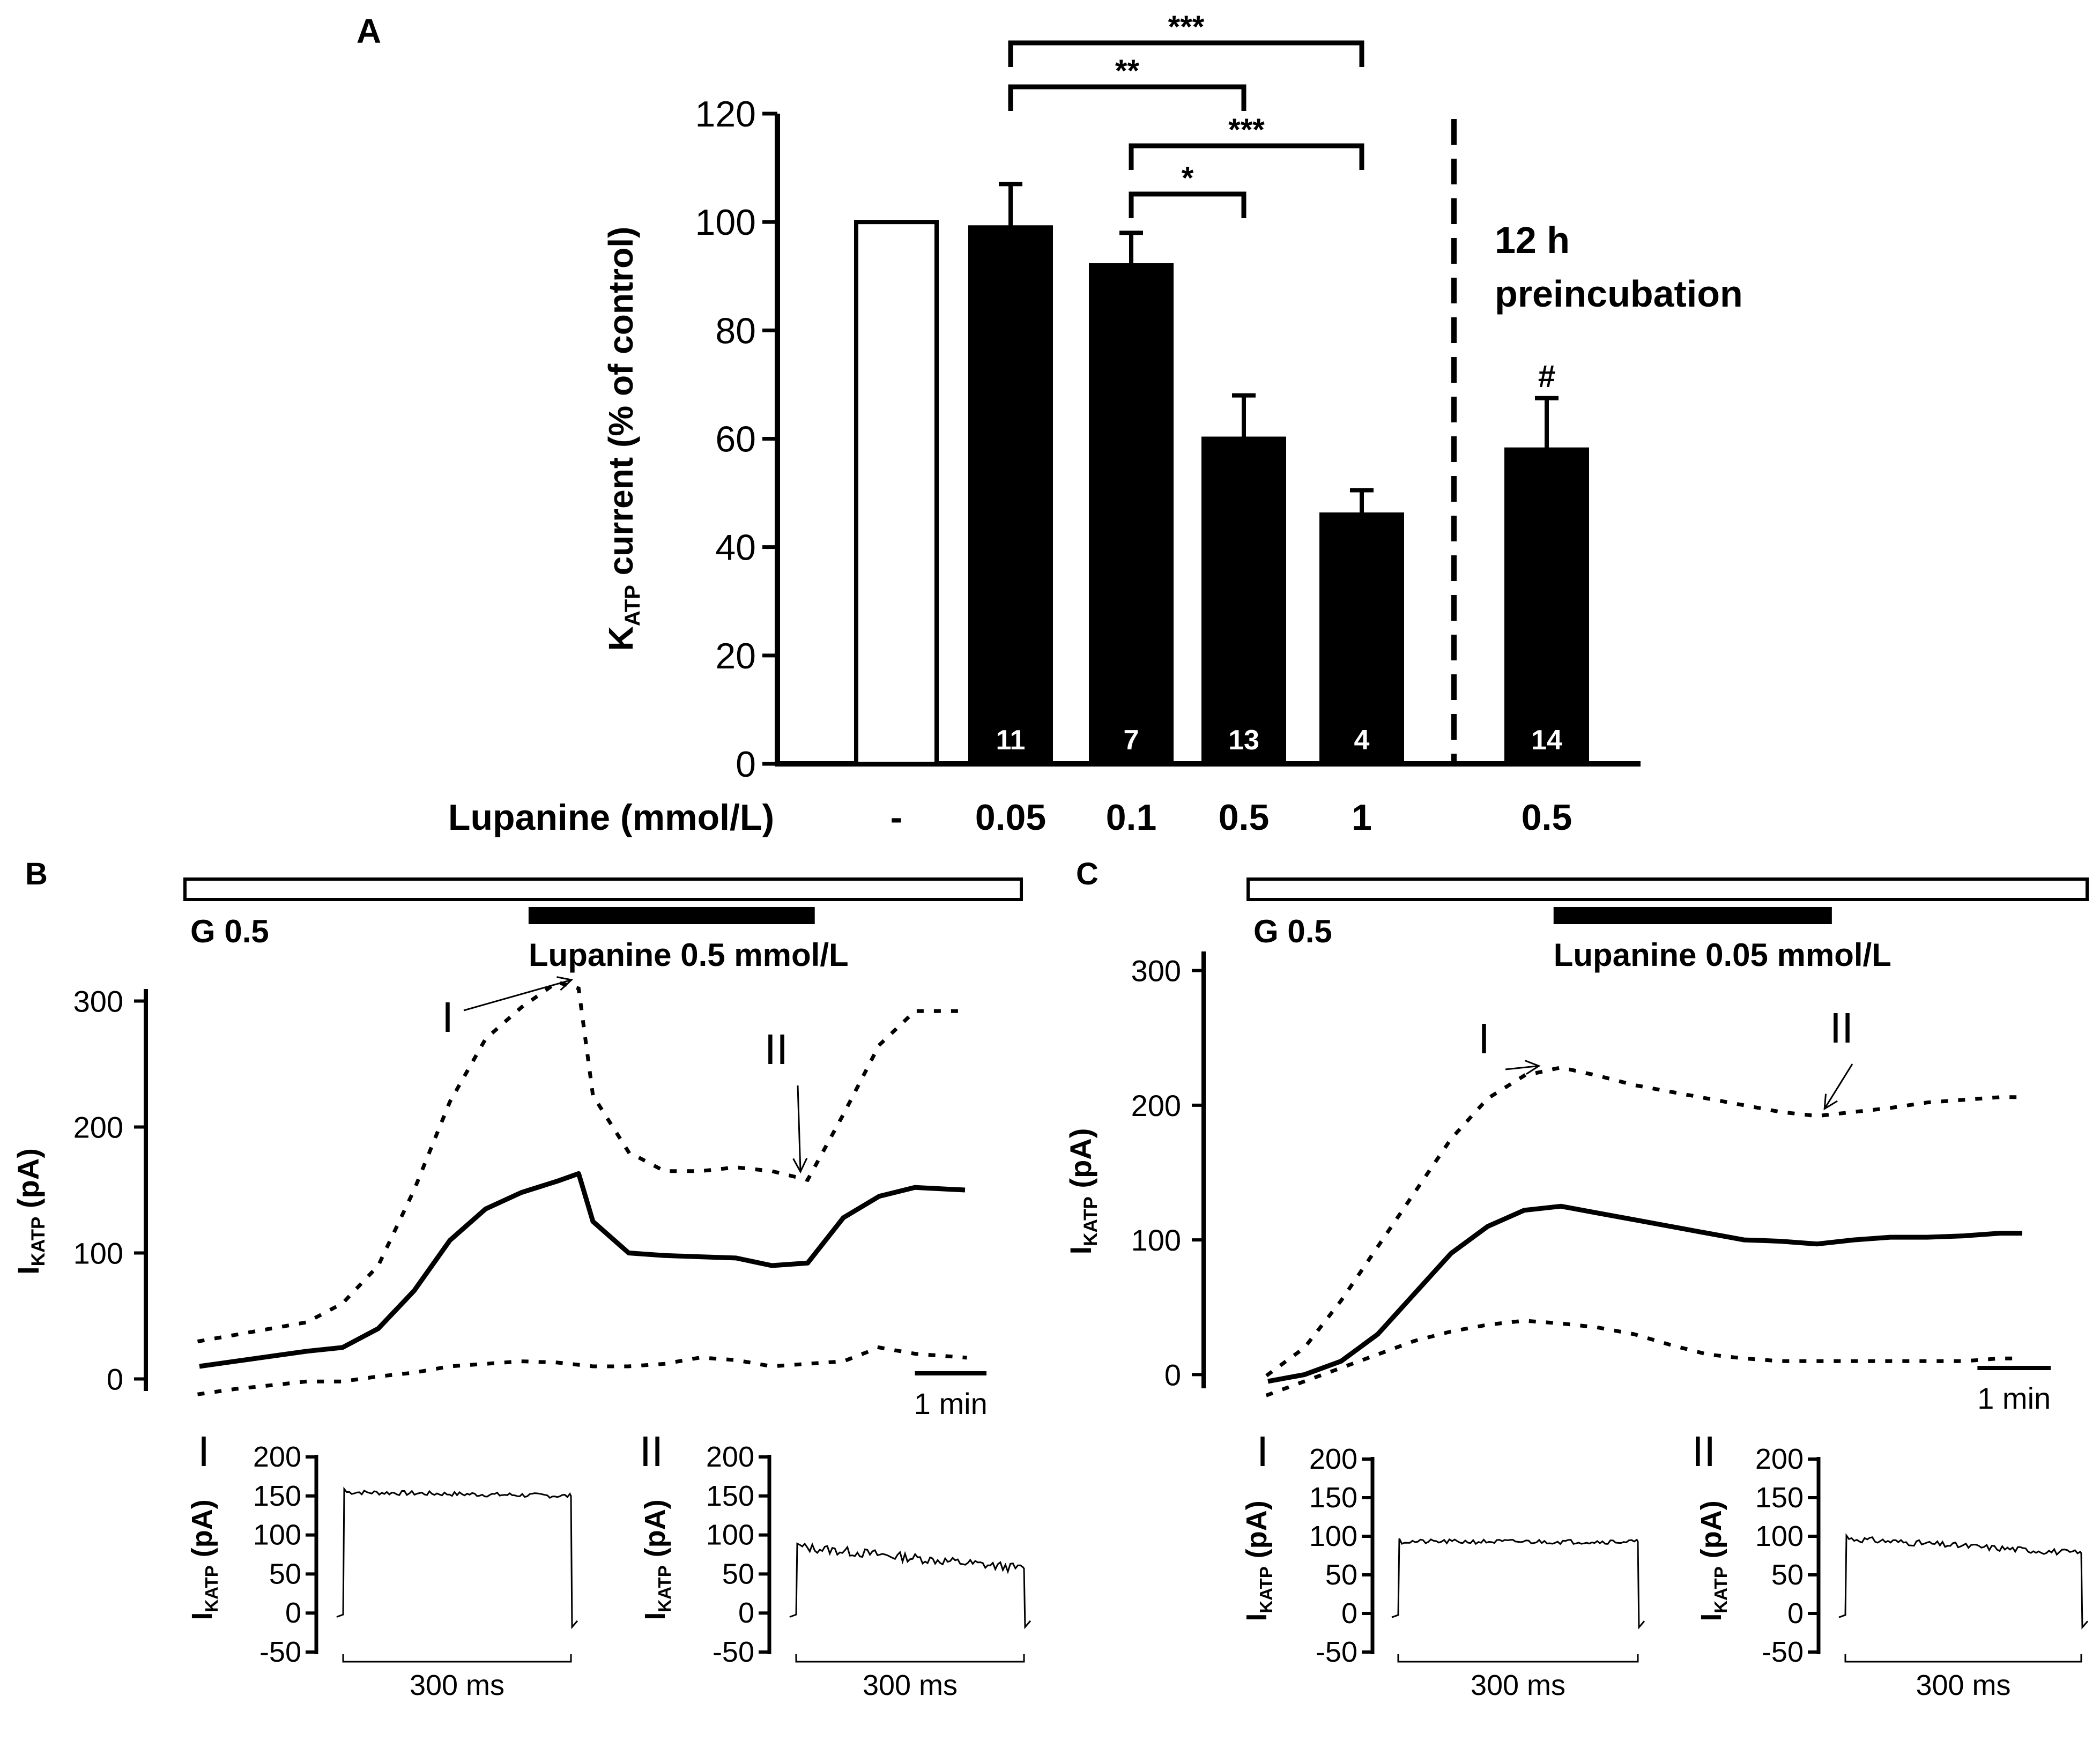 Image resolution: width=2100 pixels, height=1748 pixels. What do you see at coordinates (582, 1162) in the screenshot?
I see `upper-sem-trace` at bounding box center [582, 1162].